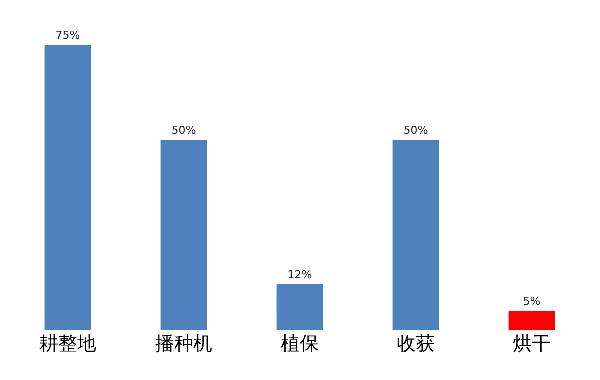 This screenshot has width=600, height=380. I want to click on x-tick-label: 植保, so click(300, 344).